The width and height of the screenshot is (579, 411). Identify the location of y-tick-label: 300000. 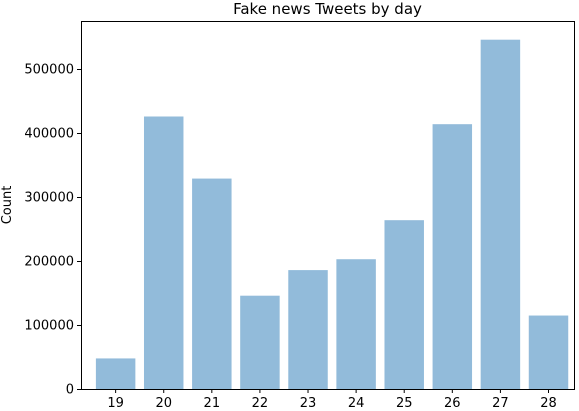
(49, 198).